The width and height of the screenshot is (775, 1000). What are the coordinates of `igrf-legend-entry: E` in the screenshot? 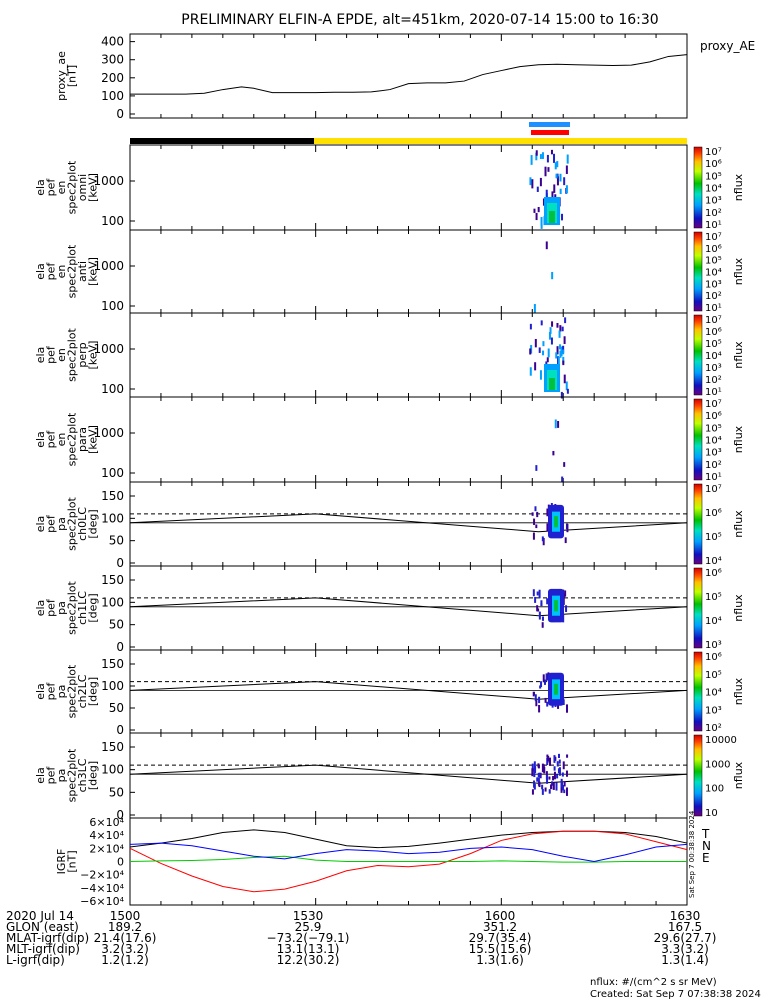 It's located at (706, 858).